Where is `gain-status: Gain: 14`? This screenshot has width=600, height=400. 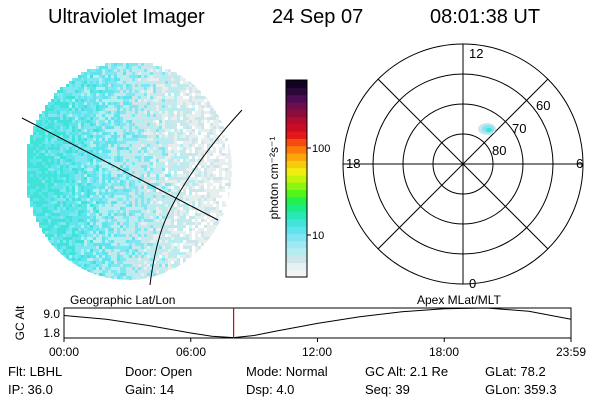 gain-status: Gain: 14 is located at coordinates (150, 389).